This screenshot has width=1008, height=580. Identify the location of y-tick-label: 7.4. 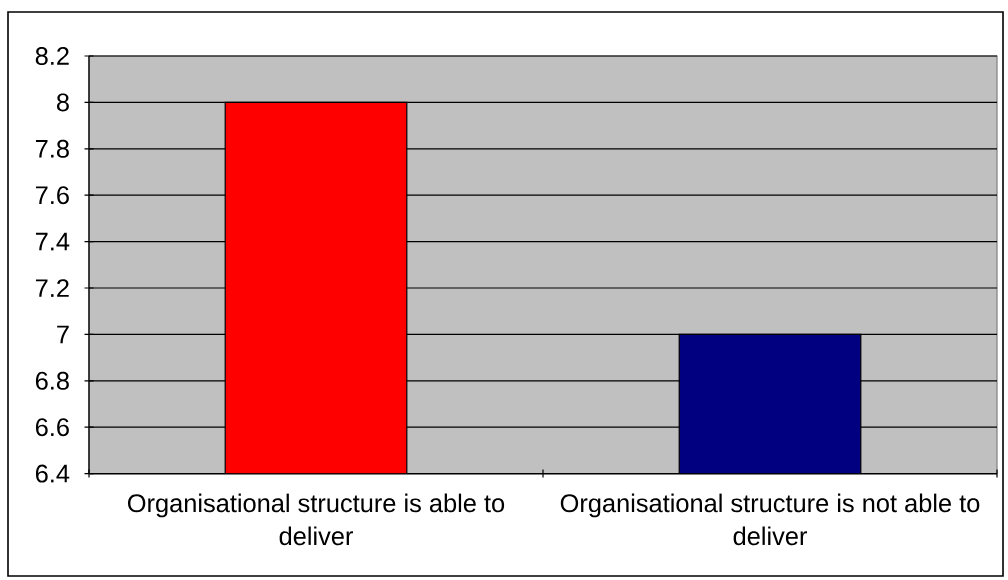
(52, 241).